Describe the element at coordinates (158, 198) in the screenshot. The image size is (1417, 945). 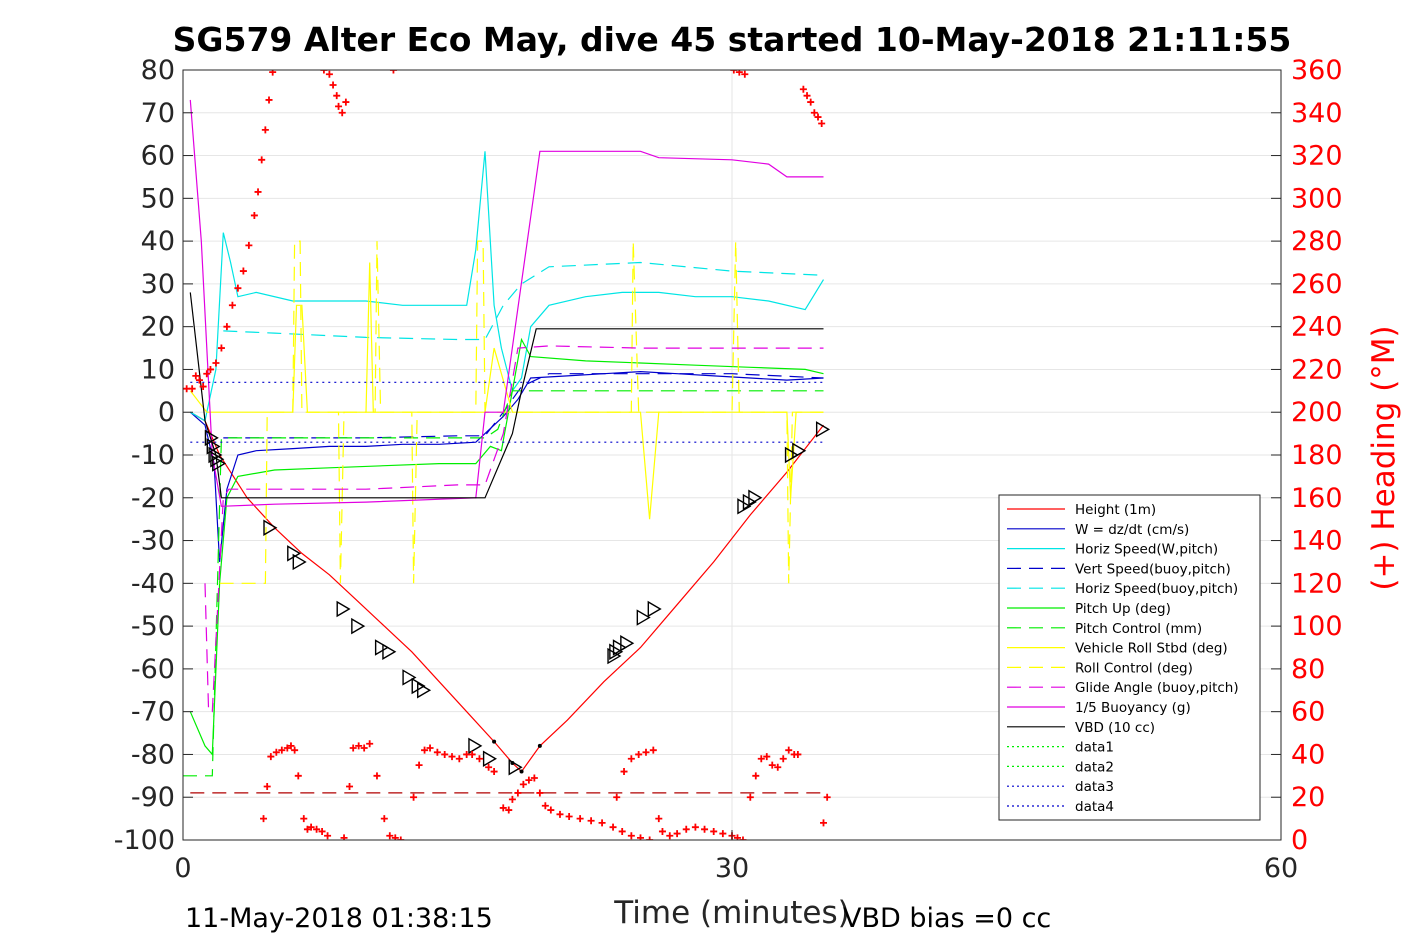
I see `y-tick-label: 50` at that location.